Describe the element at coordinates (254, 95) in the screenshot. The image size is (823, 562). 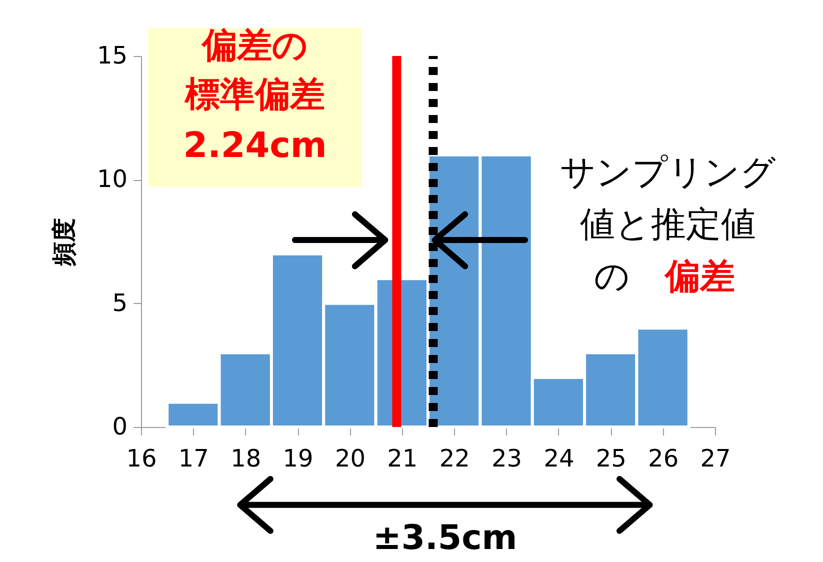
I see `annotation: 標準偏差` at that location.